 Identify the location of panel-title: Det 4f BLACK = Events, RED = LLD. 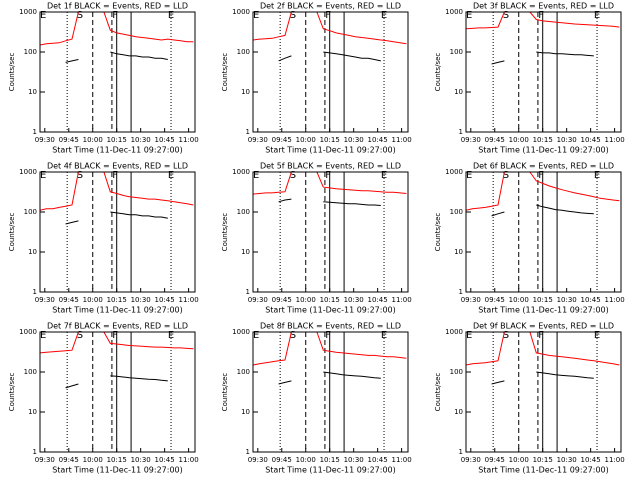
(117, 166).